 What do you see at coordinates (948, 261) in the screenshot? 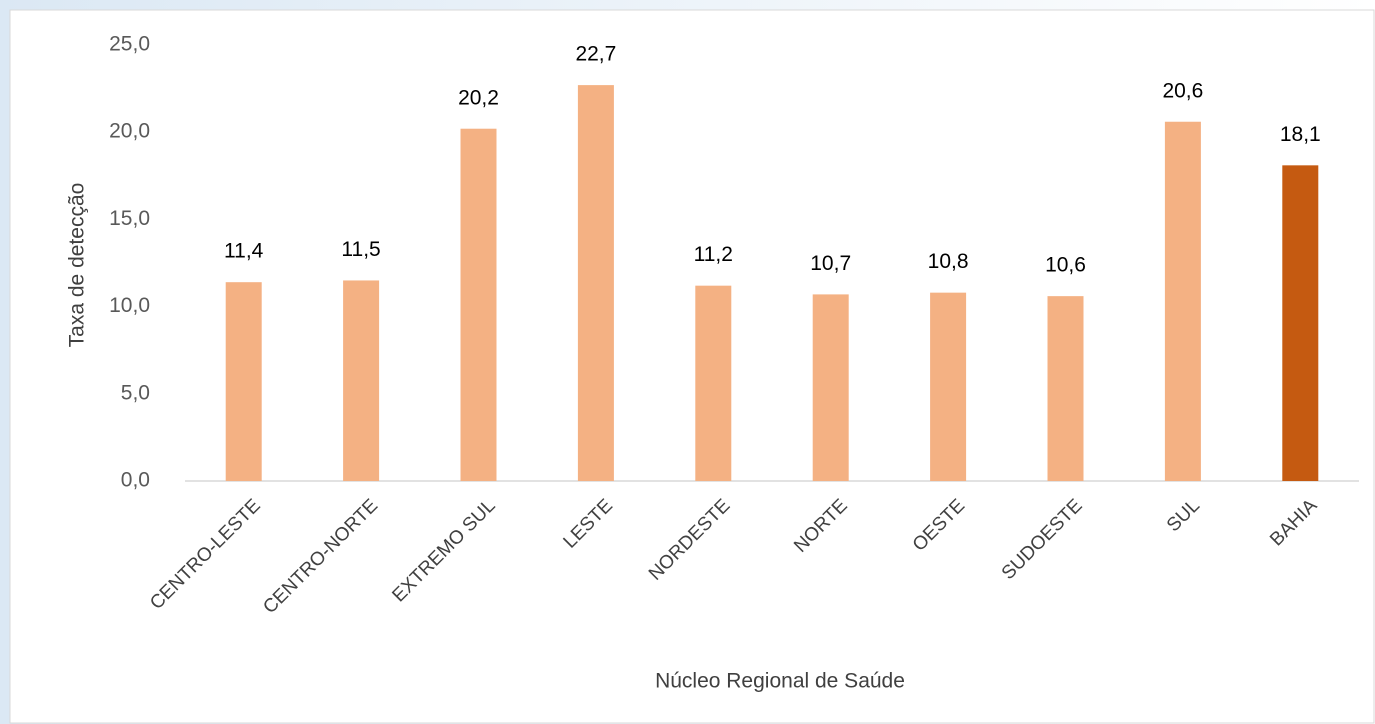
I see `value-label: 10,8` at bounding box center [948, 261].